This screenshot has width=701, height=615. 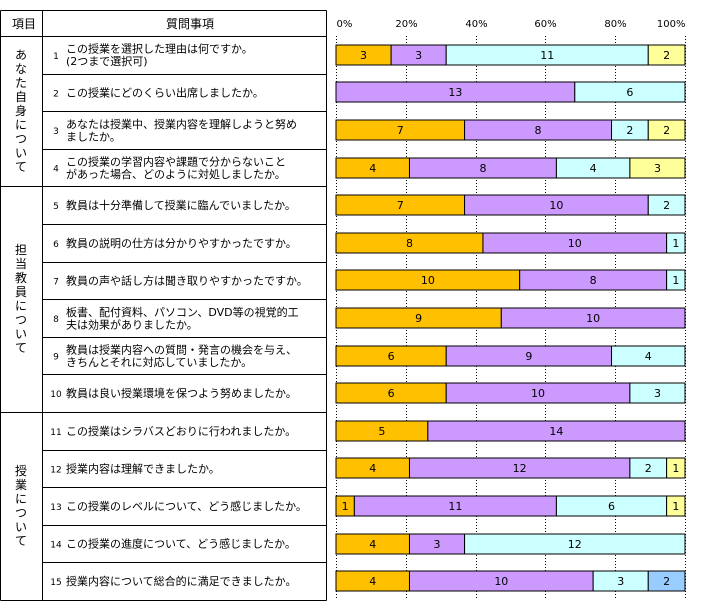 I want to click on question-column-header: 質問事項, so click(x=190, y=23).